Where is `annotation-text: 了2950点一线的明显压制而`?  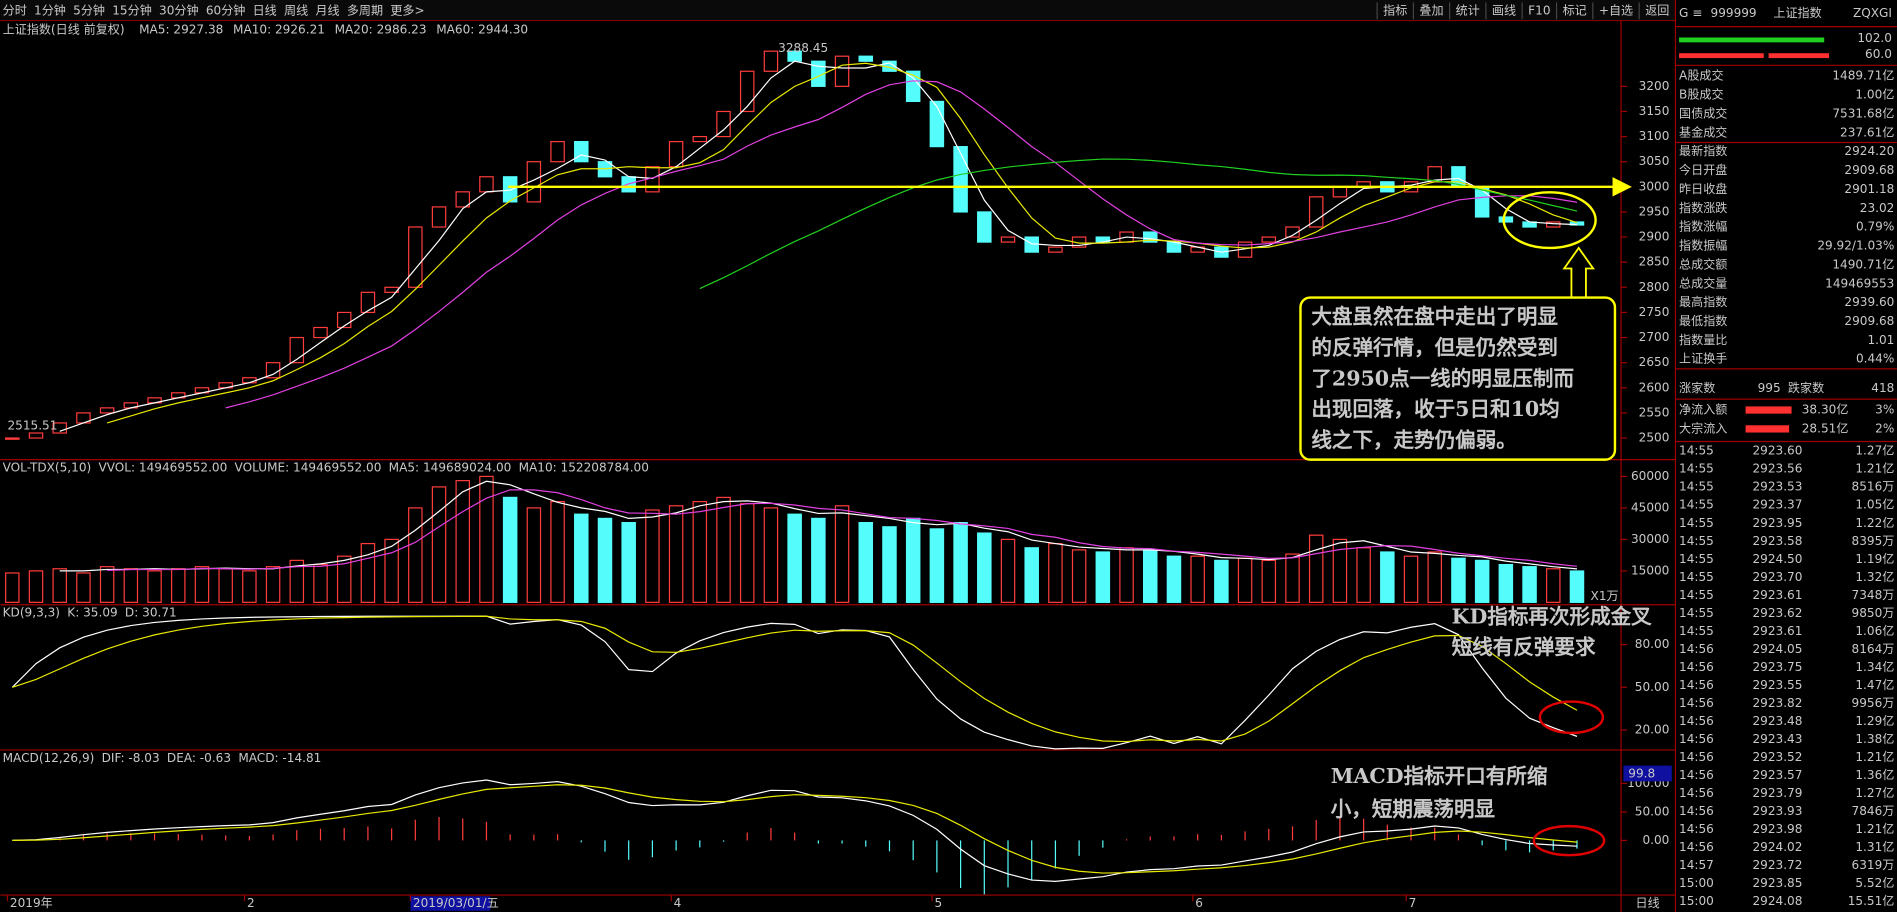
annotation-text: 了2950点一线的明显压制而 is located at coordinates (1442, 378).